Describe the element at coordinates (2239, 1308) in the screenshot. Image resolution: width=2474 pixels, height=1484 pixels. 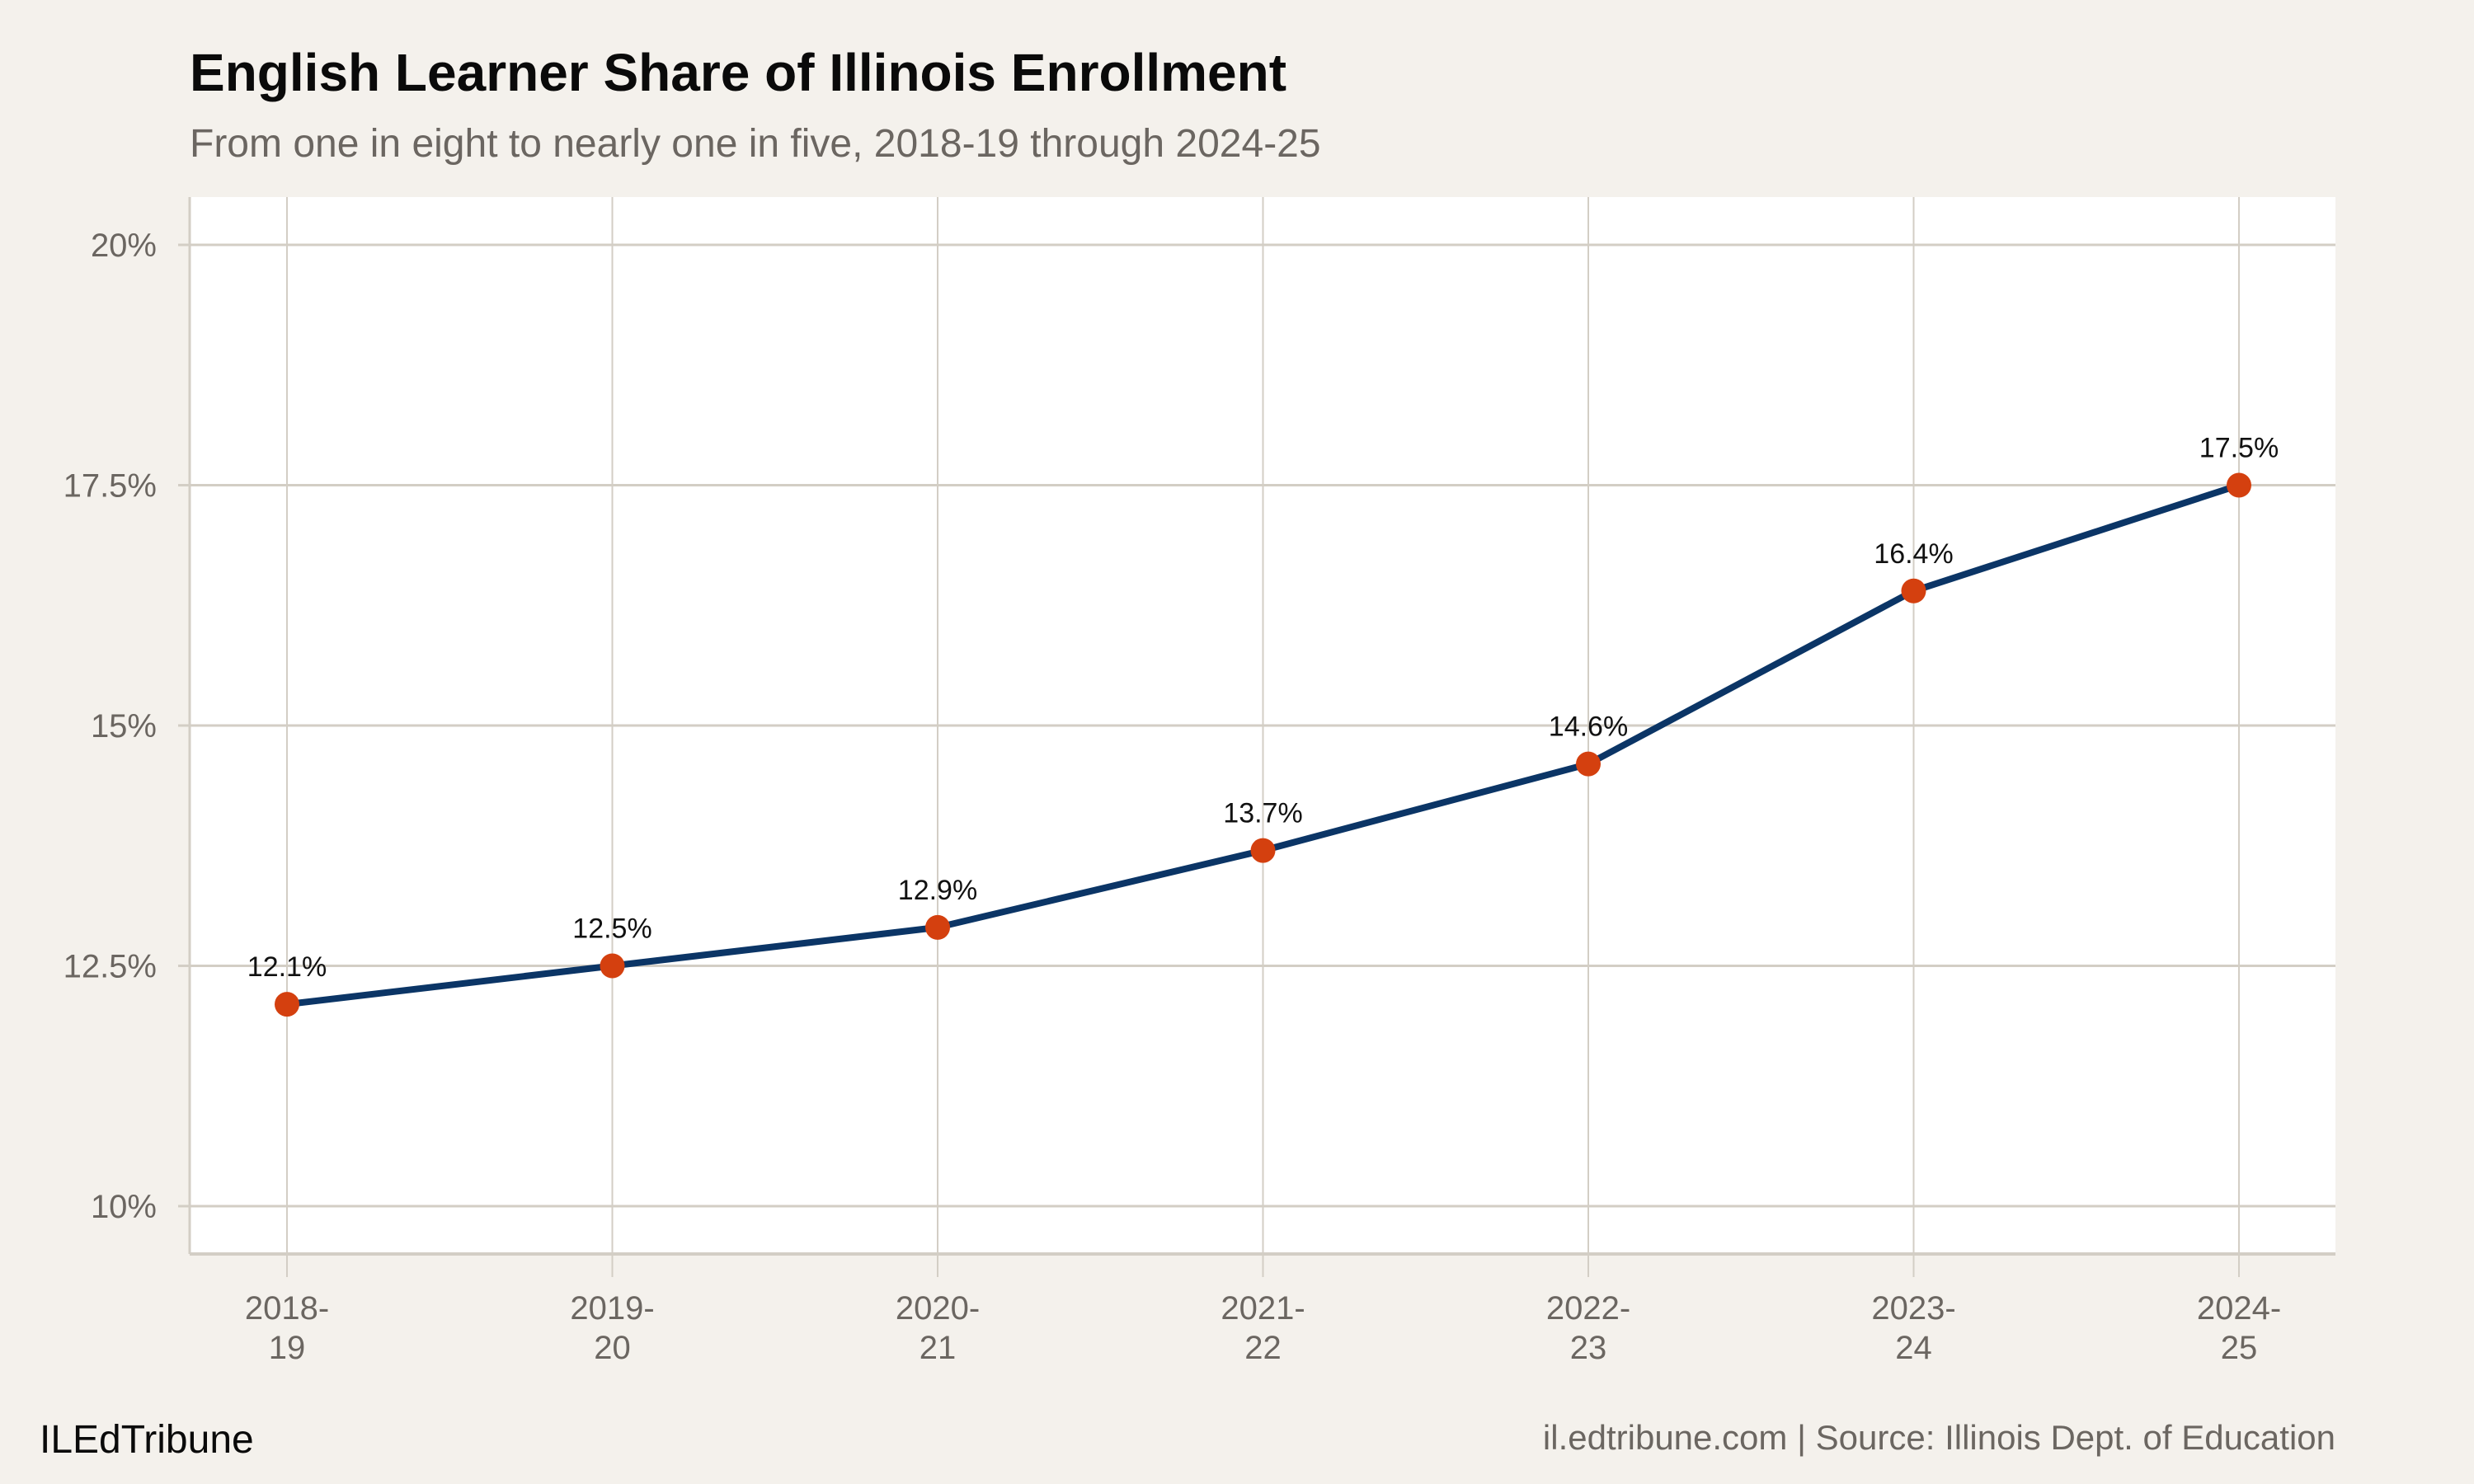
I see `x-tick-label: 2024-` at that location.